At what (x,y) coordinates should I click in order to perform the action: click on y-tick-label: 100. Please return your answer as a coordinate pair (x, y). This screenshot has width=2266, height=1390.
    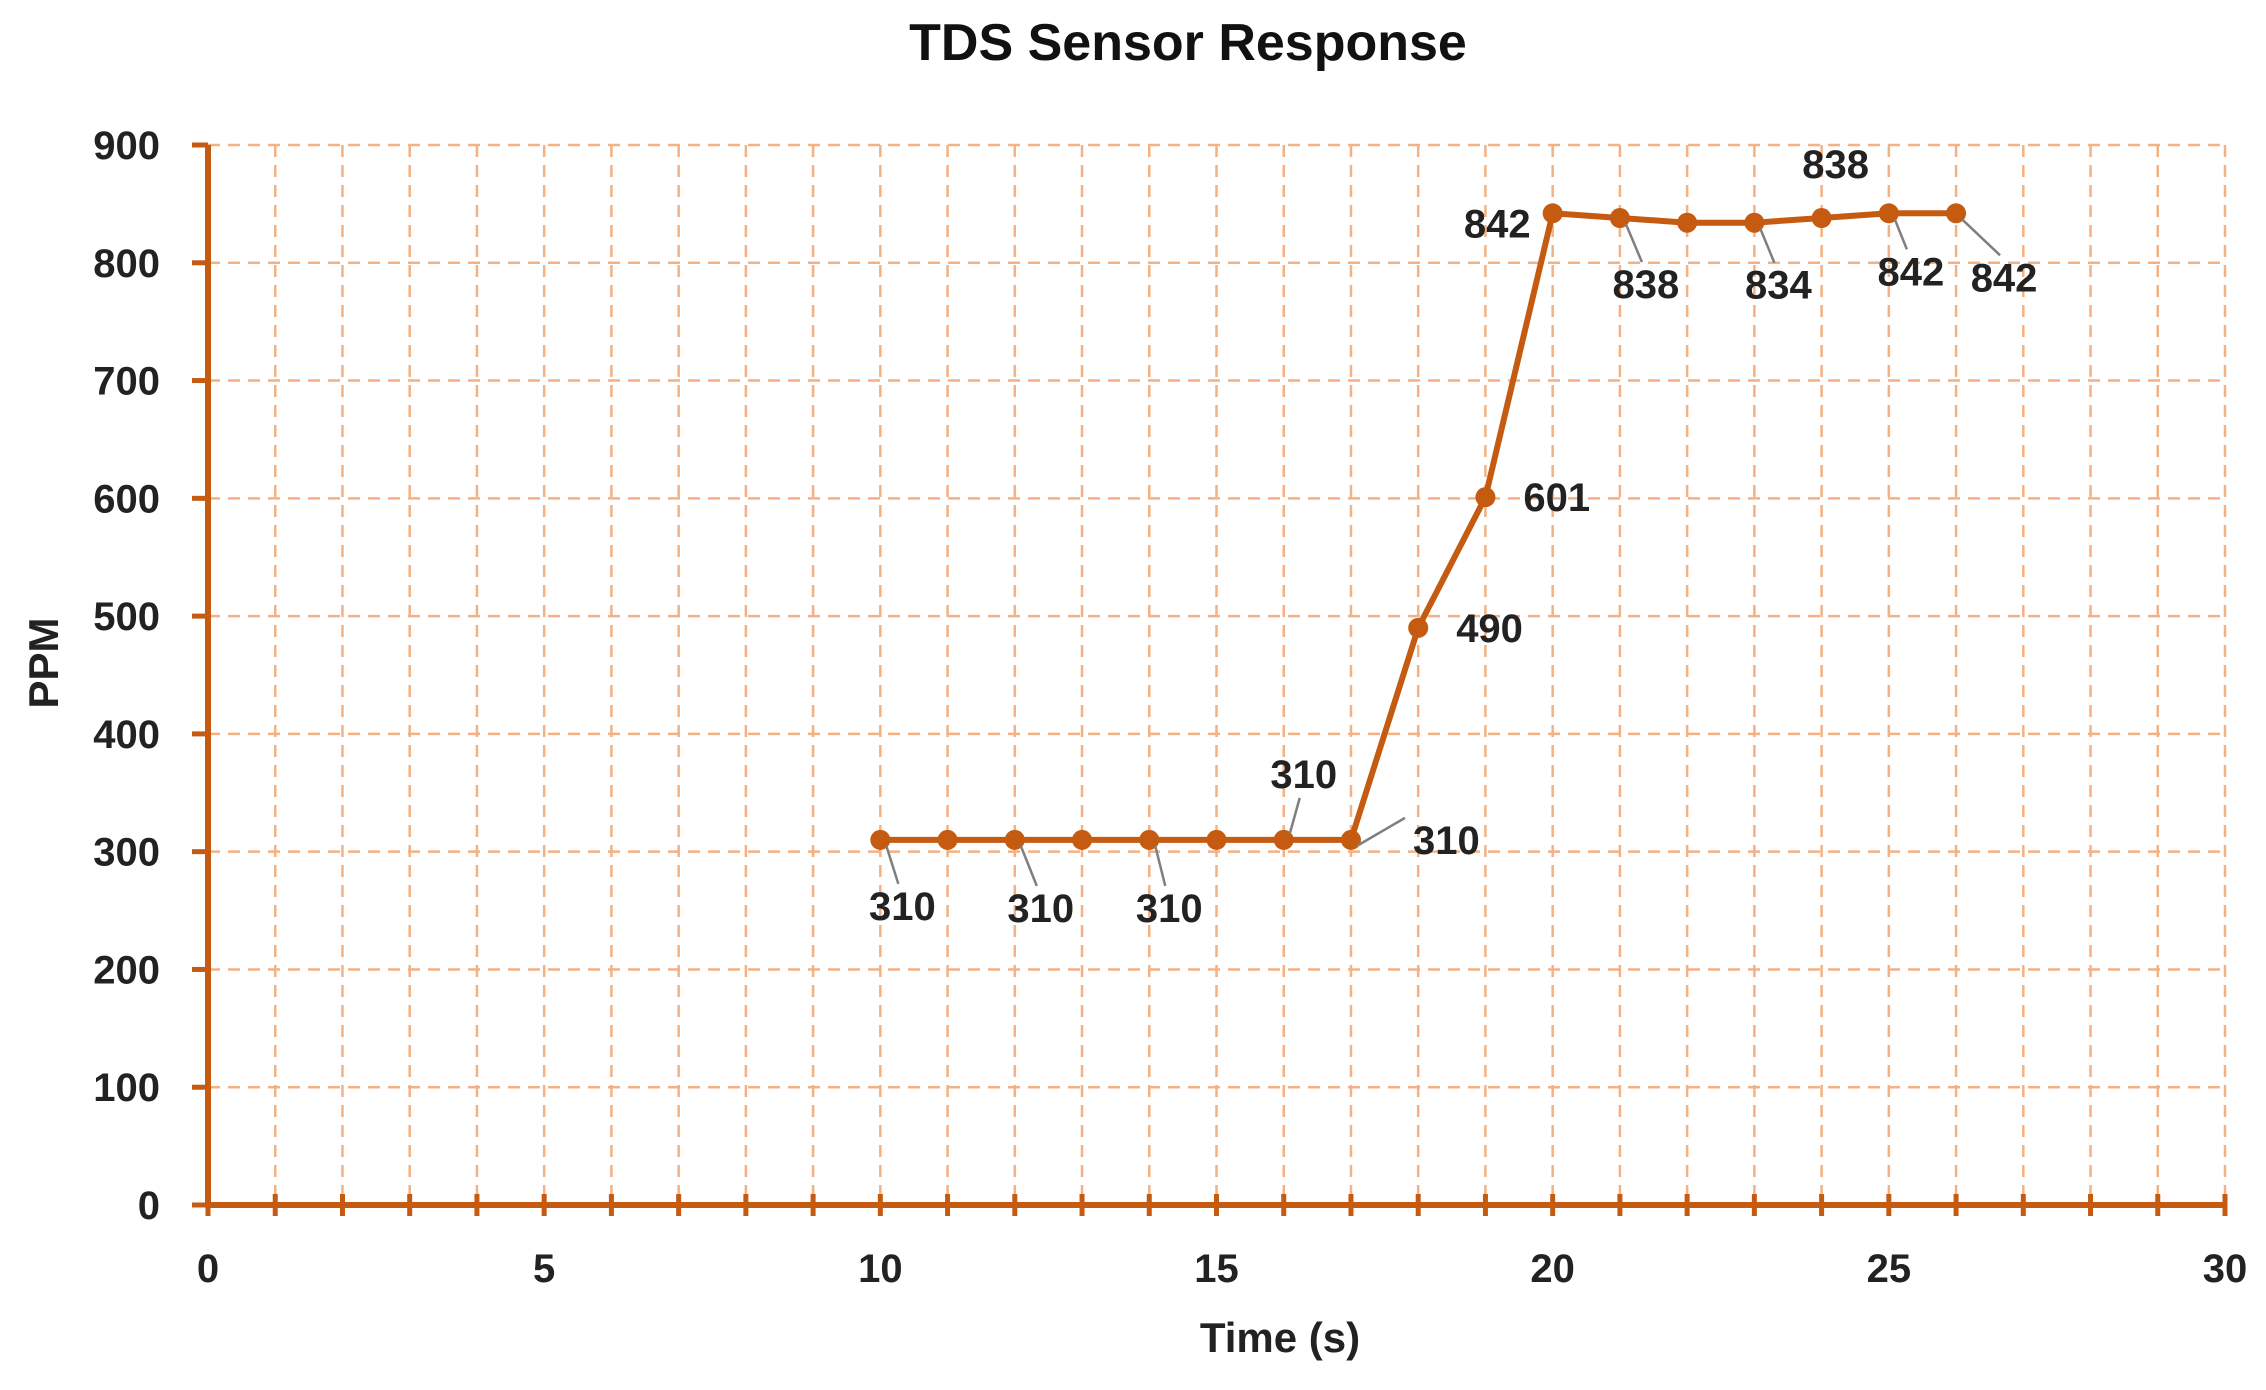
    Looking at the image, I should click on (126, 1088).